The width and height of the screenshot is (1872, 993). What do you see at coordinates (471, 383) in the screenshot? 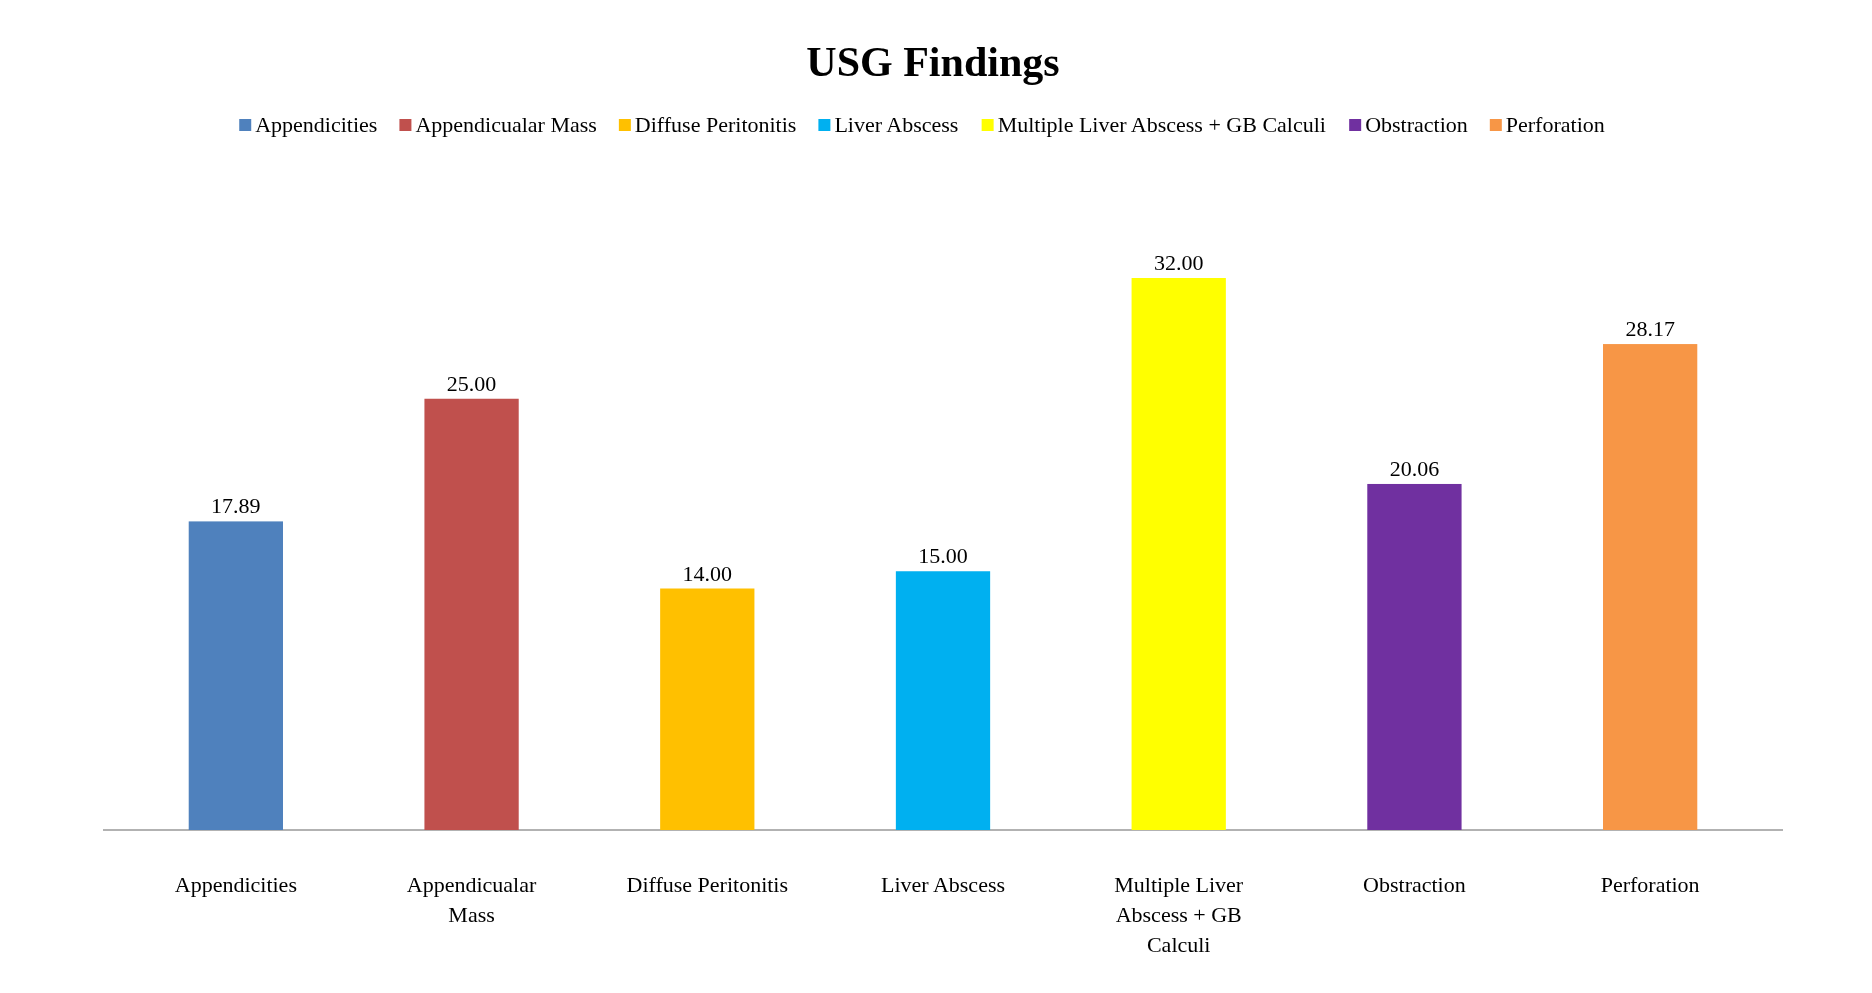
I see `data-label: 25.00` at bounding box center [471, 383].